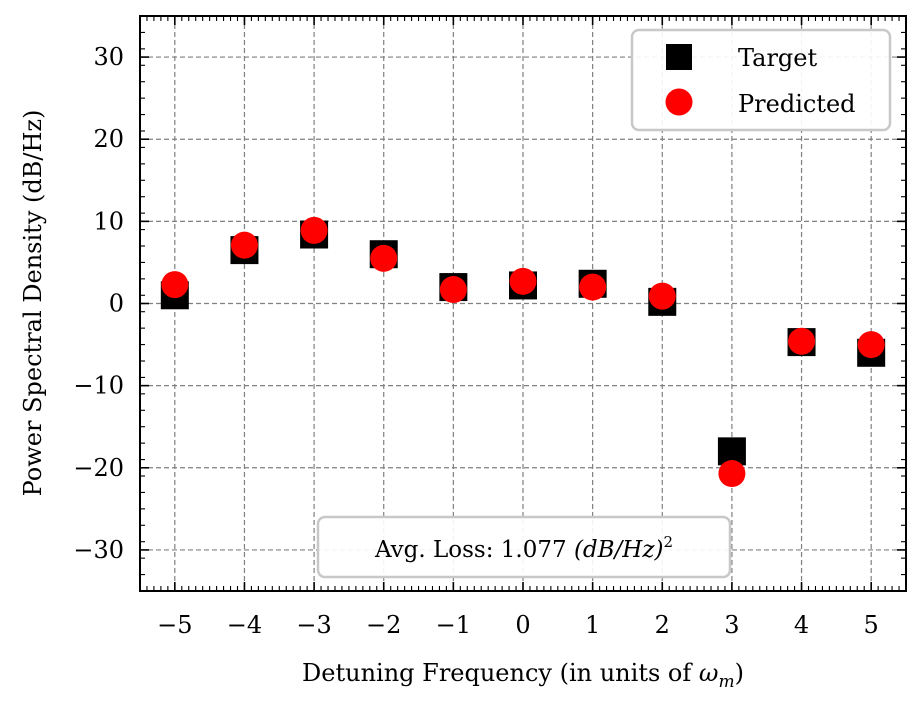 The height and width of the screenshot is (705, 922). I want to click on x-tick-label: 1, so click(592, 625).